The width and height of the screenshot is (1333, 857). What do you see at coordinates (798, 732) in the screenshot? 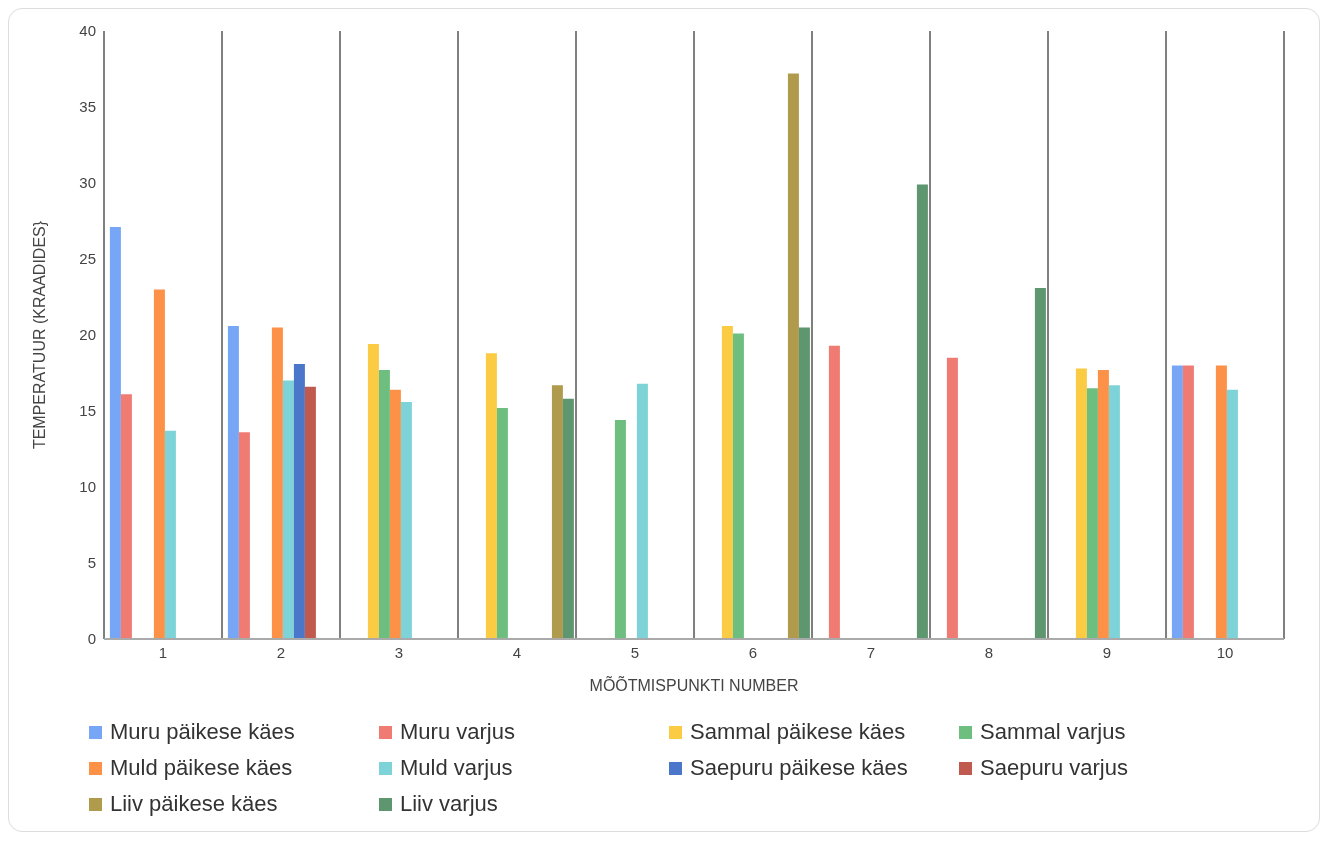
I see `legend-label: Sammal päikese käes` at bounding box center [798, 732].